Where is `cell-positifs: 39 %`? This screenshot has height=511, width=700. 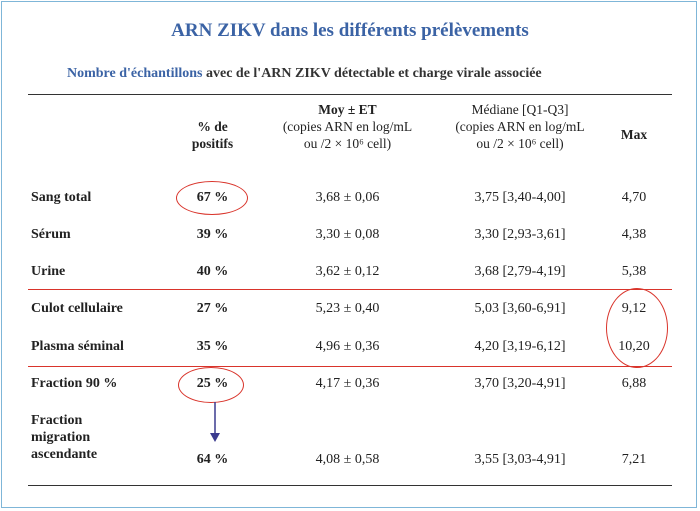 cell-positifs: 39 % is located at coordinates (212, 234).